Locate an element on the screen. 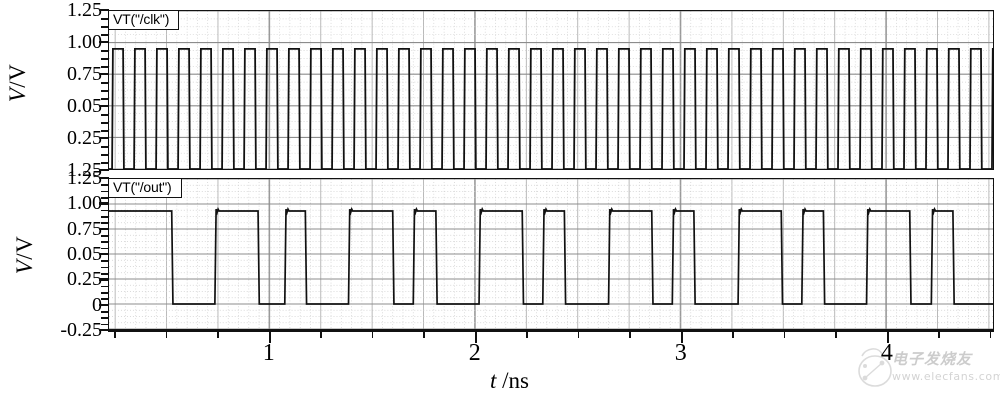 The width and height of the screenshot is (1000, 404). legend-container-out: VT("/out") is located at coordinates (145, 188).